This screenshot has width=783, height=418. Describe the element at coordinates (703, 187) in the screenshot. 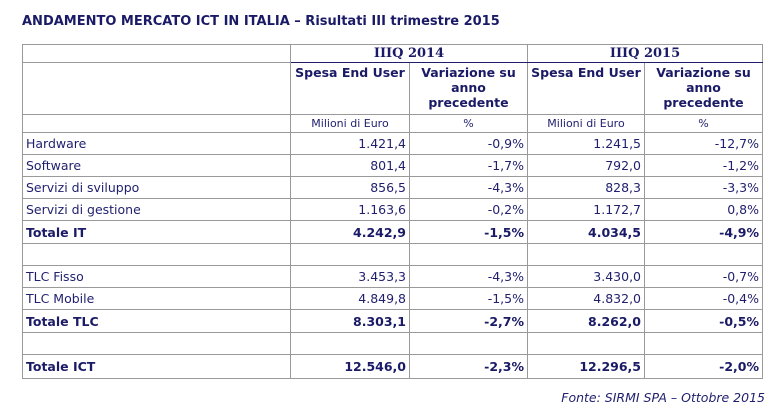

I see `cell-var-2015: -3,3%` at that location.